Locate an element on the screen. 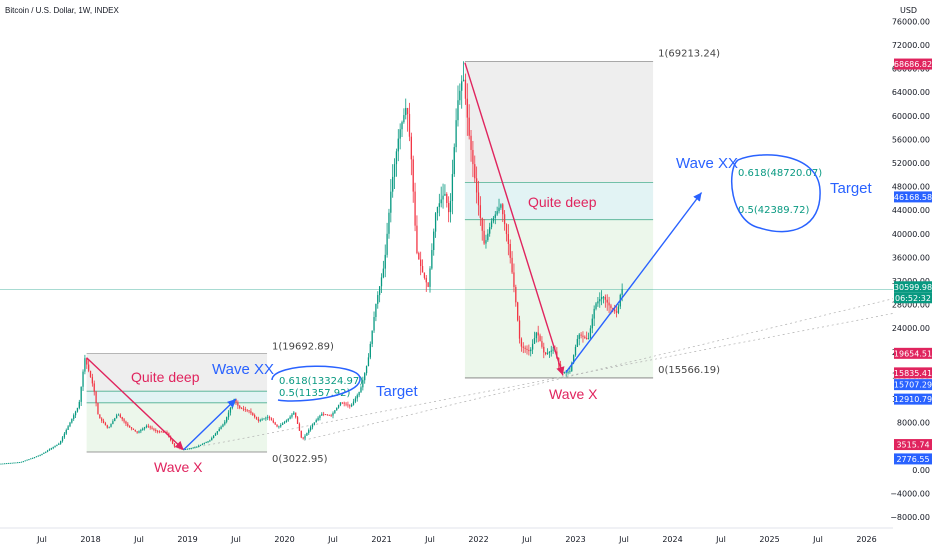 The width and height of the screenshot is (932, 550). fib-label-2-0618: 0.618(48720.07) is located at coordinates (780, 173).